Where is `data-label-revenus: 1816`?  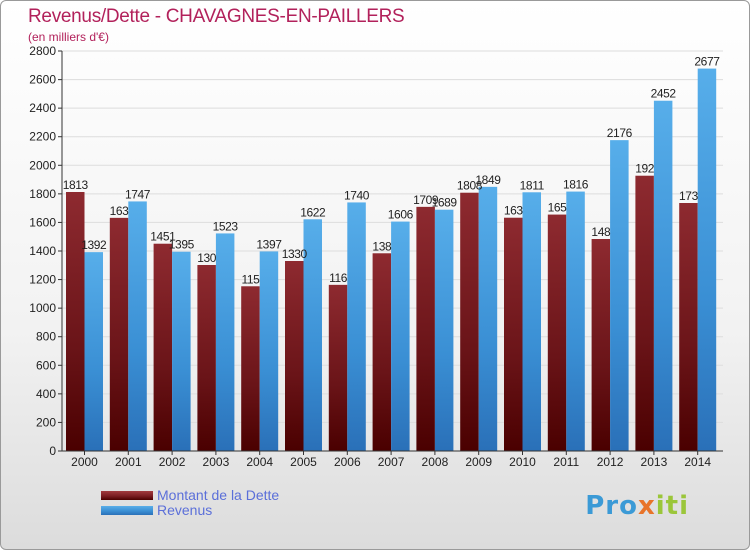 data-label-revenus: 1816 is located at coordinates (576, 185).